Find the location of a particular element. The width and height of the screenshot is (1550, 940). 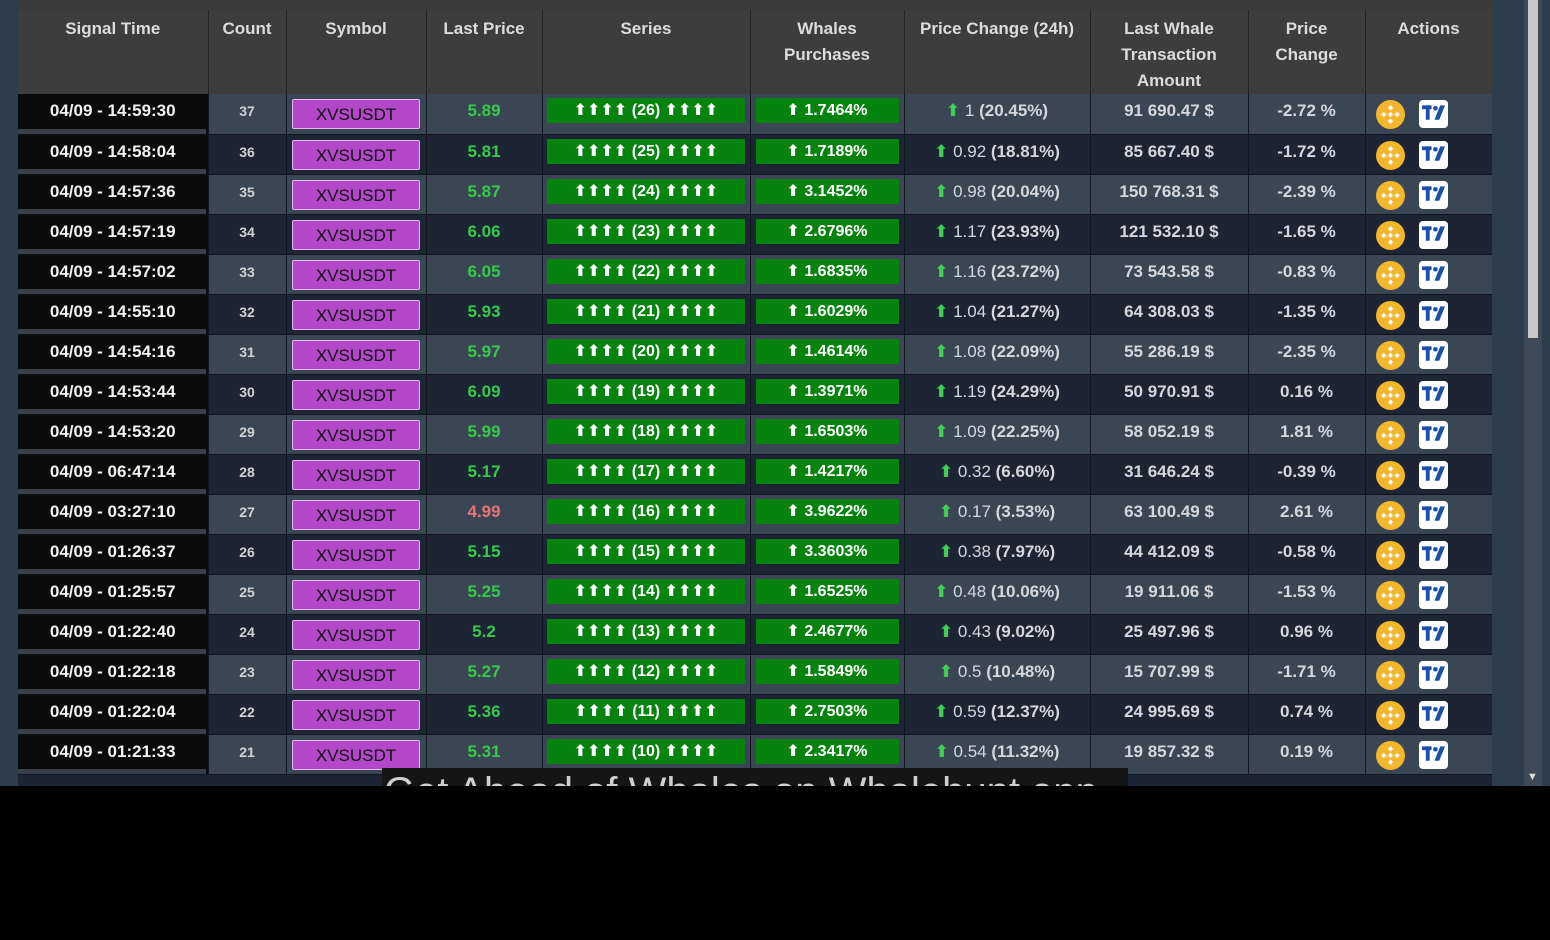

symbol-cell: XVSUSDT is located at coordinates (356, 554).